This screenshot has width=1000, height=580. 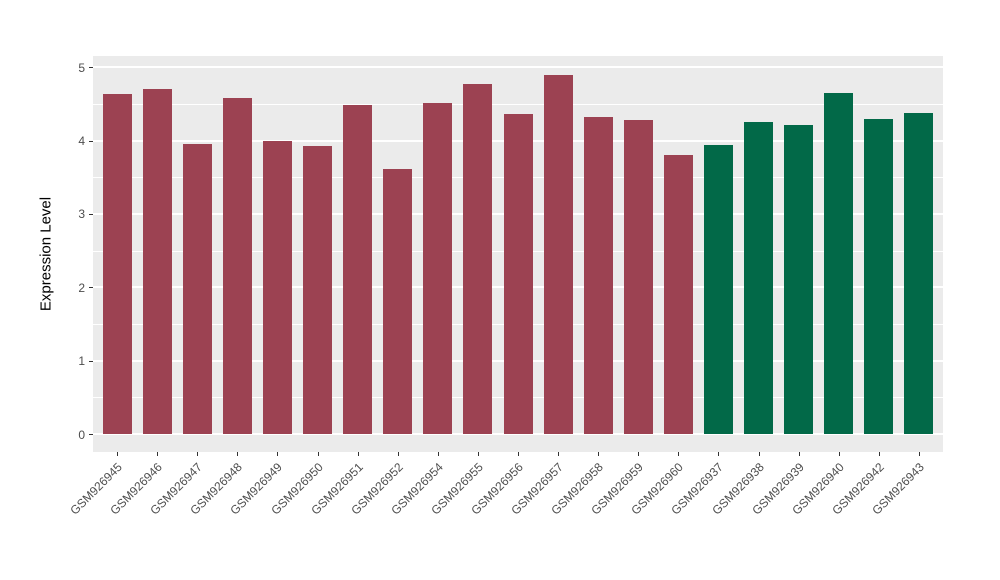 I want to click on bar-GSM926939, so click(x=799, y=279).